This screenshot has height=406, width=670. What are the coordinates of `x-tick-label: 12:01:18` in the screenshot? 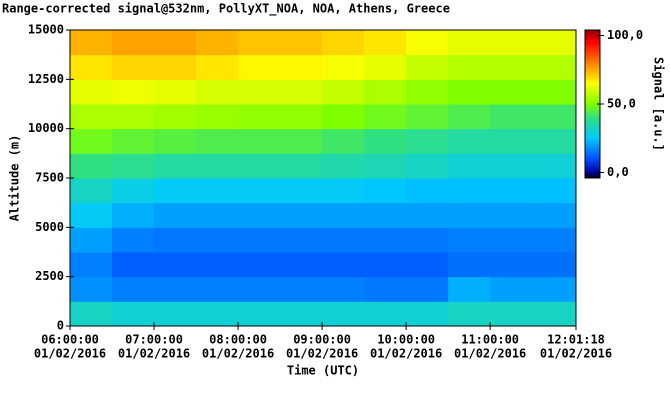 It's located at (576, 340).